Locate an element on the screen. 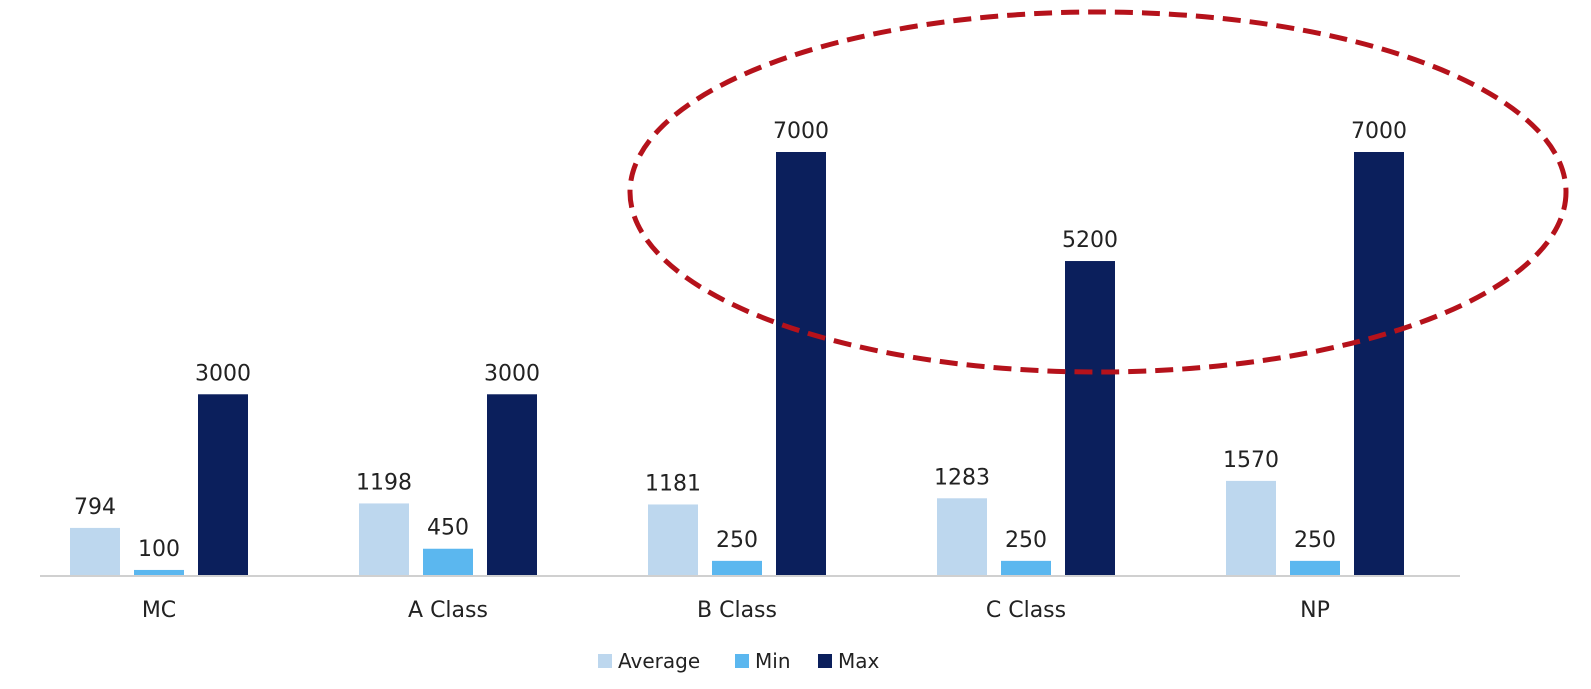  category-label: A Class is located at coordinates (448, 610).